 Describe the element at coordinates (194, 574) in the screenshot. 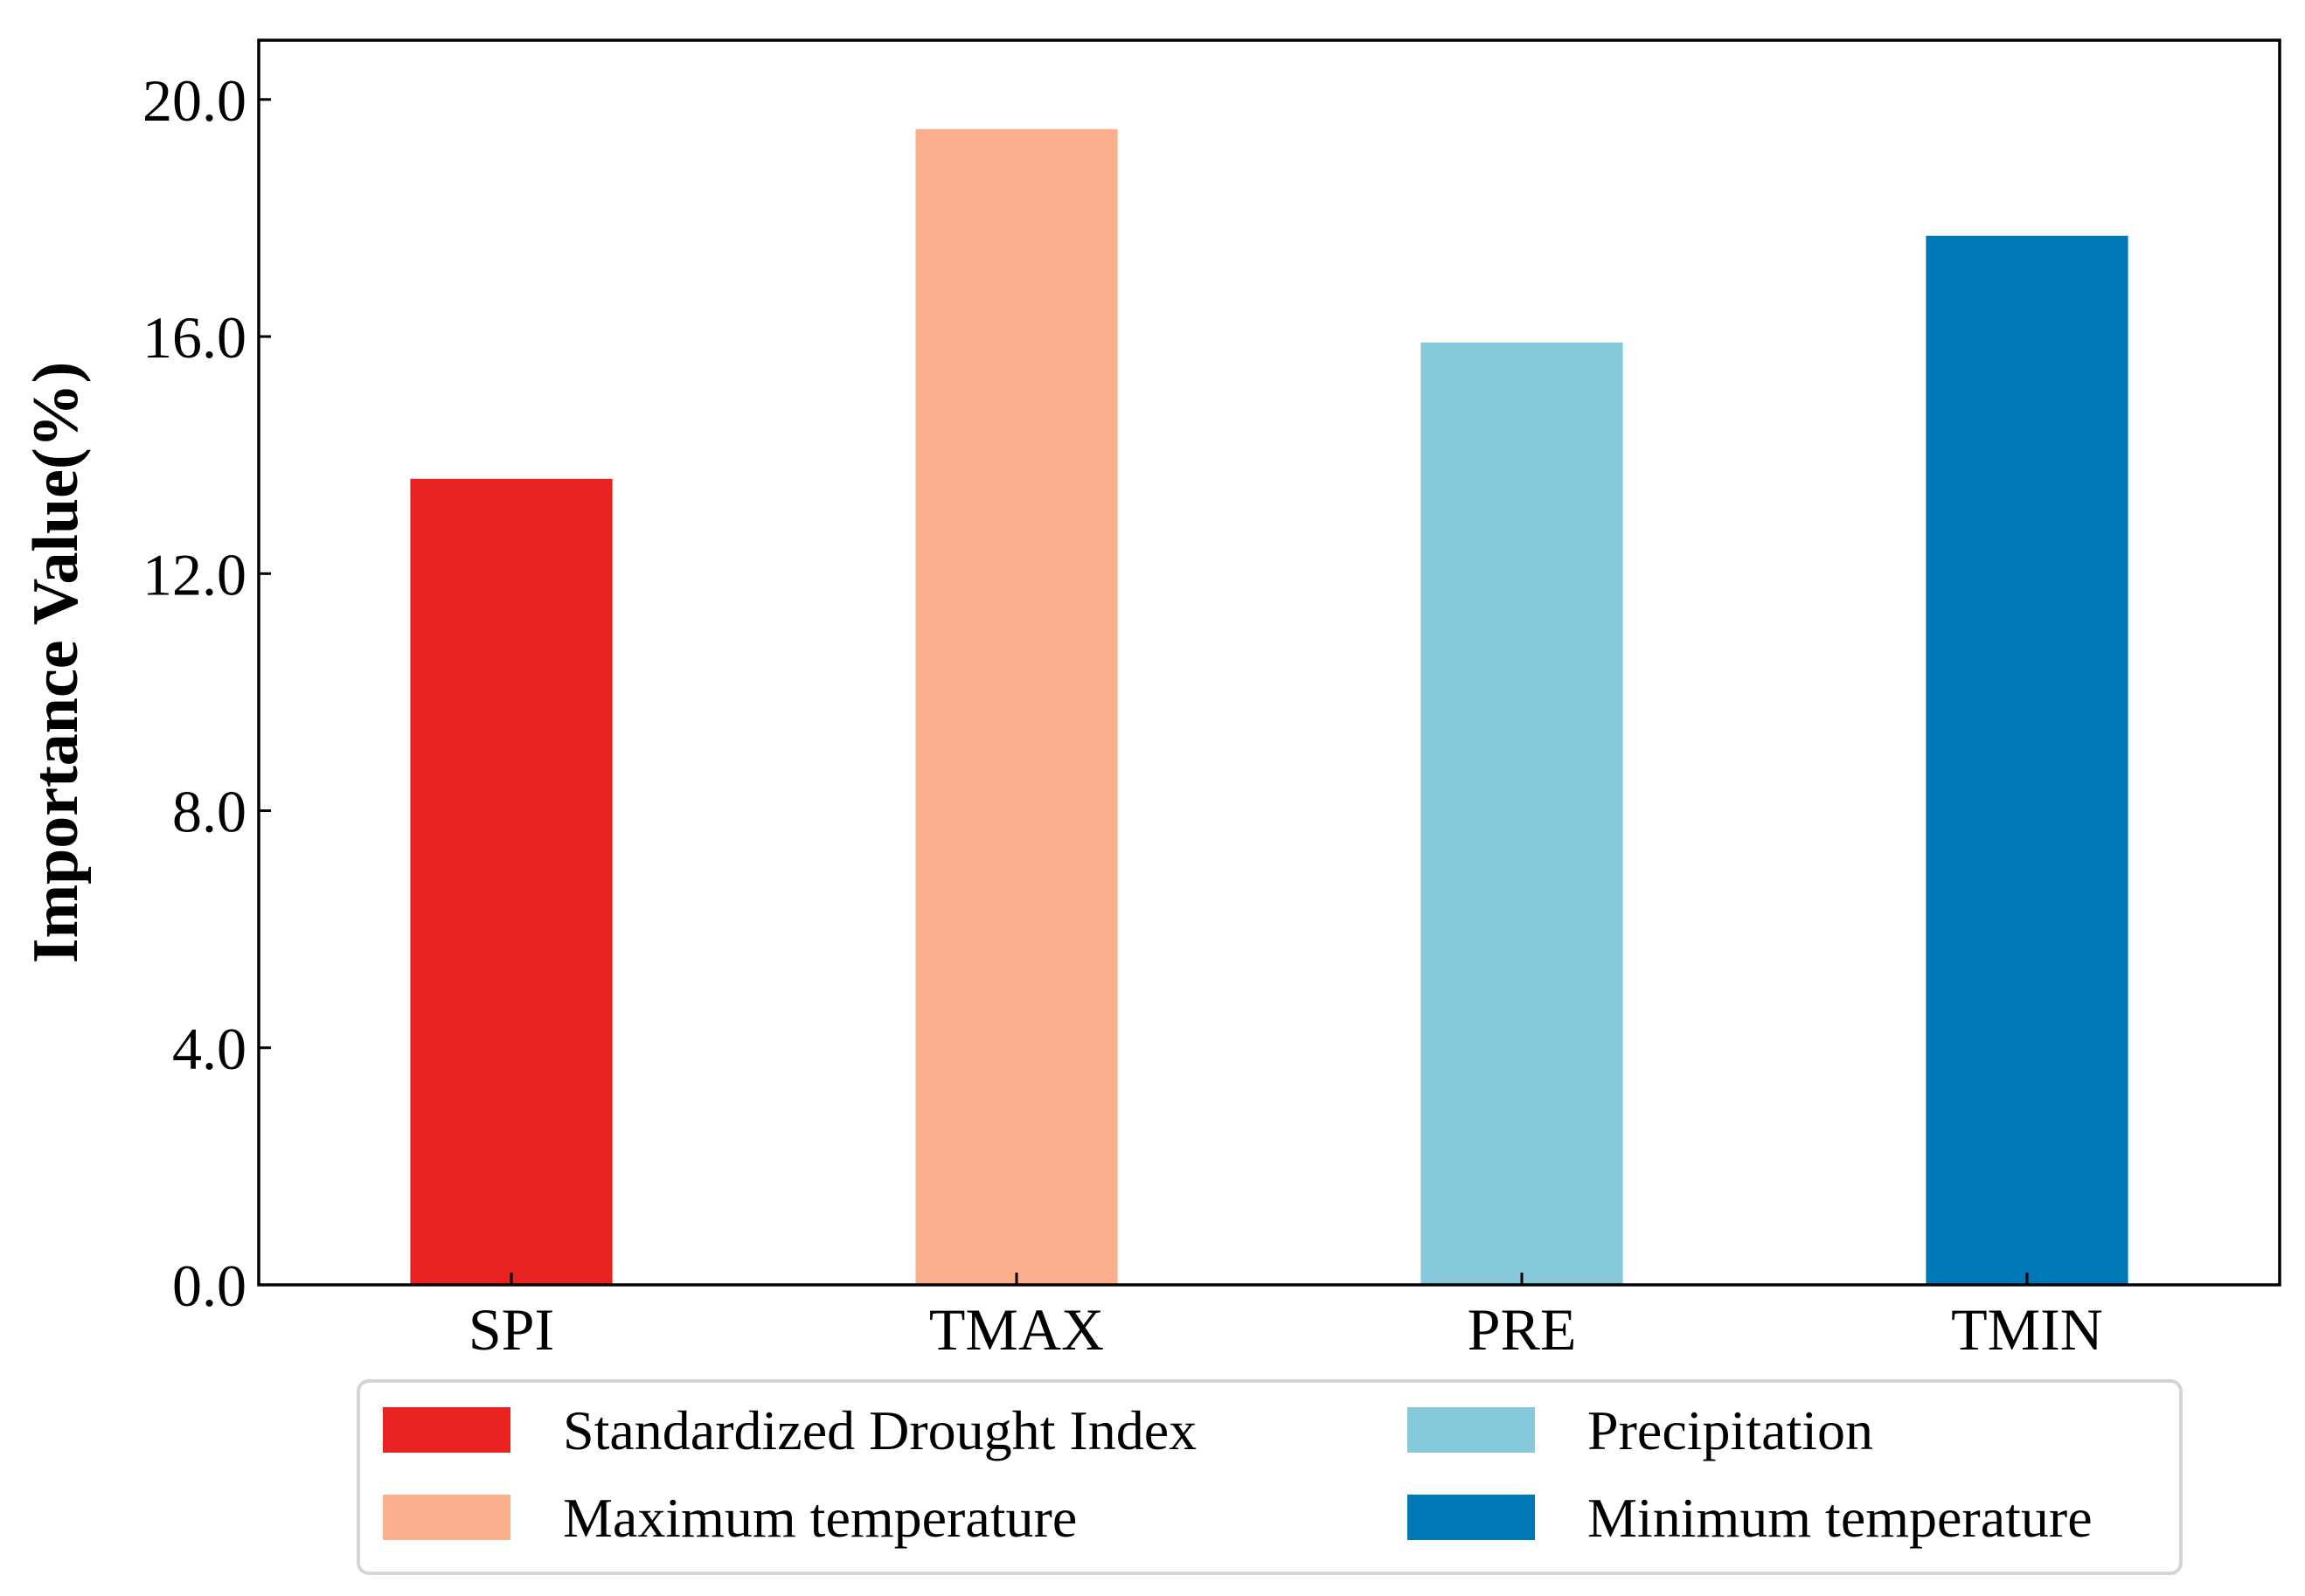

I see `y-tick-label: 12.0` at that location.